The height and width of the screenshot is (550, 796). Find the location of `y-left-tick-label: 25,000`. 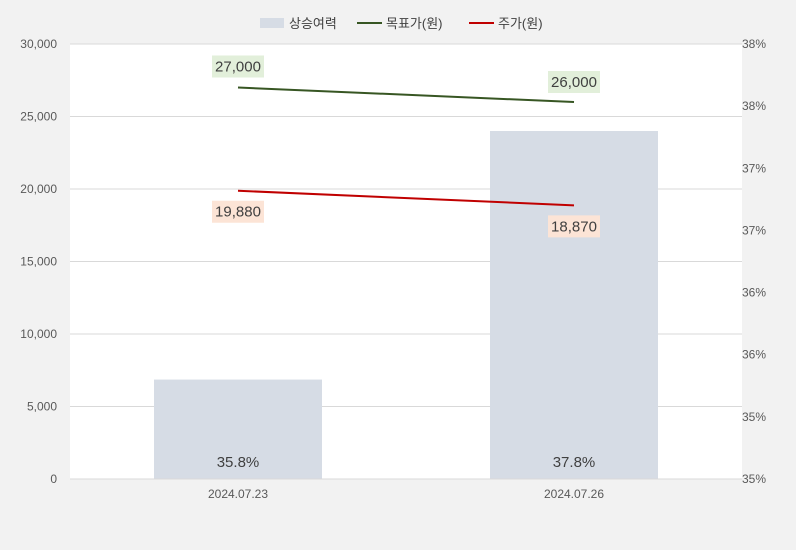

y-left-tick-label: 25,000 is located at coordinates (38, 117).